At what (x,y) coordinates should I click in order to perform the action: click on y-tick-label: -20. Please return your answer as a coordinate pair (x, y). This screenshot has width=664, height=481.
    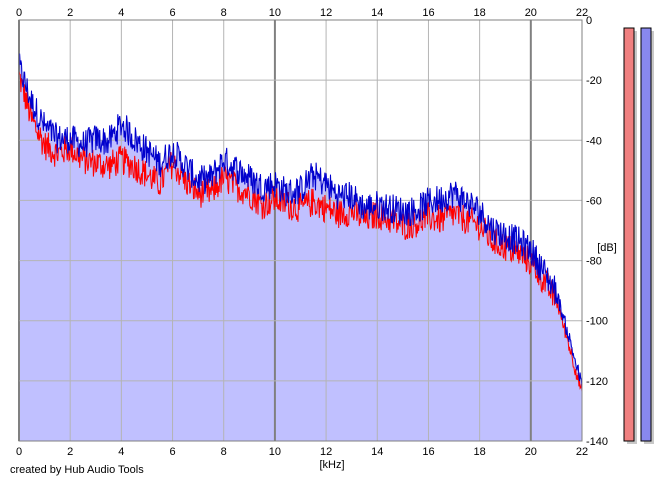
    Looking at the image, I should click on (594, 81).